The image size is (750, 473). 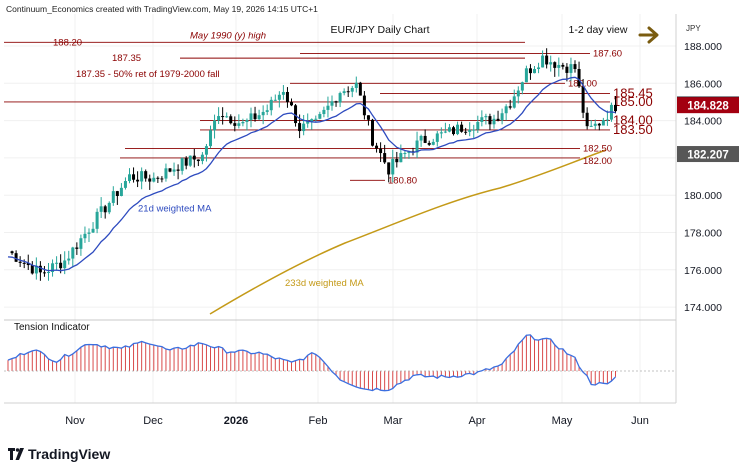 I want to click on price-tag-label: 184.828, so click(x=708, y=107).